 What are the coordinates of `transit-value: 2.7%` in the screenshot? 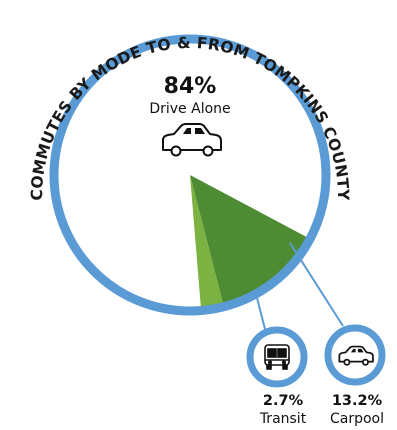 It's located at (283, 401).